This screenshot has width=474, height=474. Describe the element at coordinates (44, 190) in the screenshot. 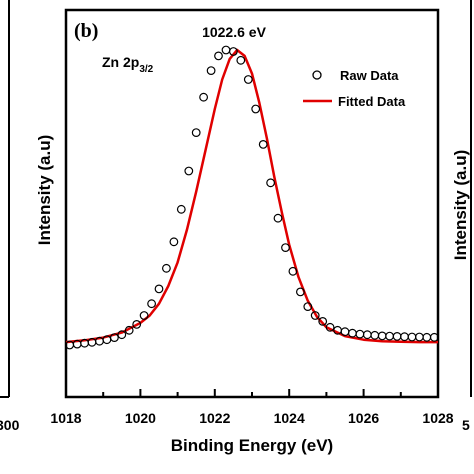

I see `y-axis-label: Intensity (a.u)` at that location.